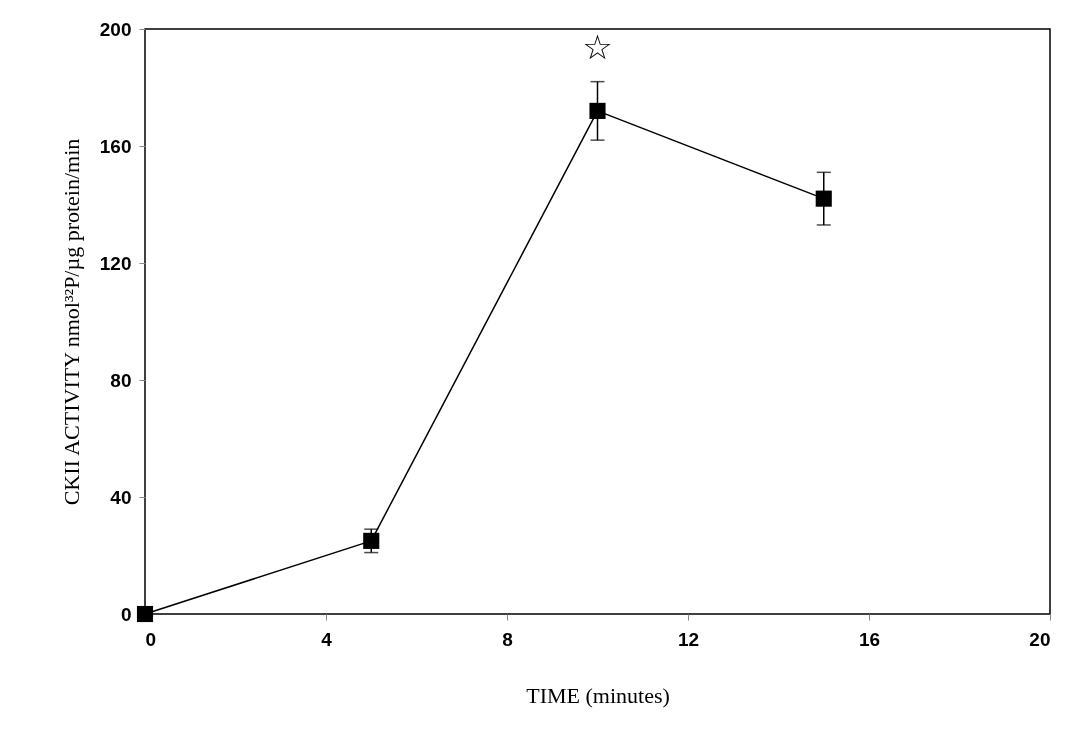 The height and width of the screenshot is (746, 1076). Describe the element at coordinates (327, 639) in the screenshot. I see `x-tick-label: 4` at that location.